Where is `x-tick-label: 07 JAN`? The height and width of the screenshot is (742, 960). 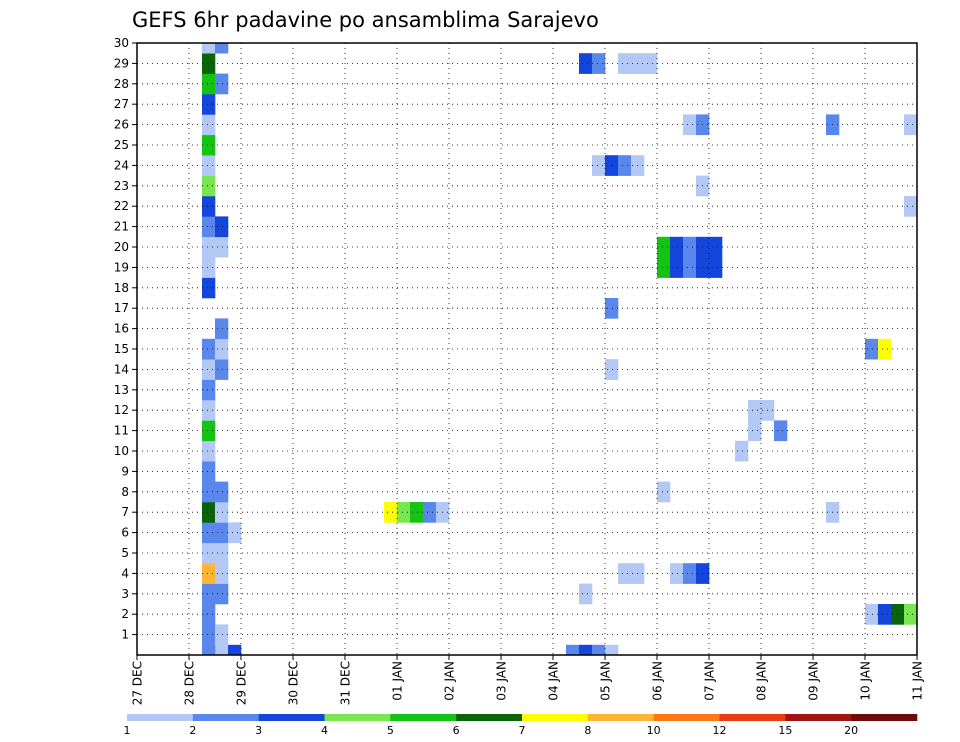 x-tick-label: 07 JAN is located at coordinates (710, 681).